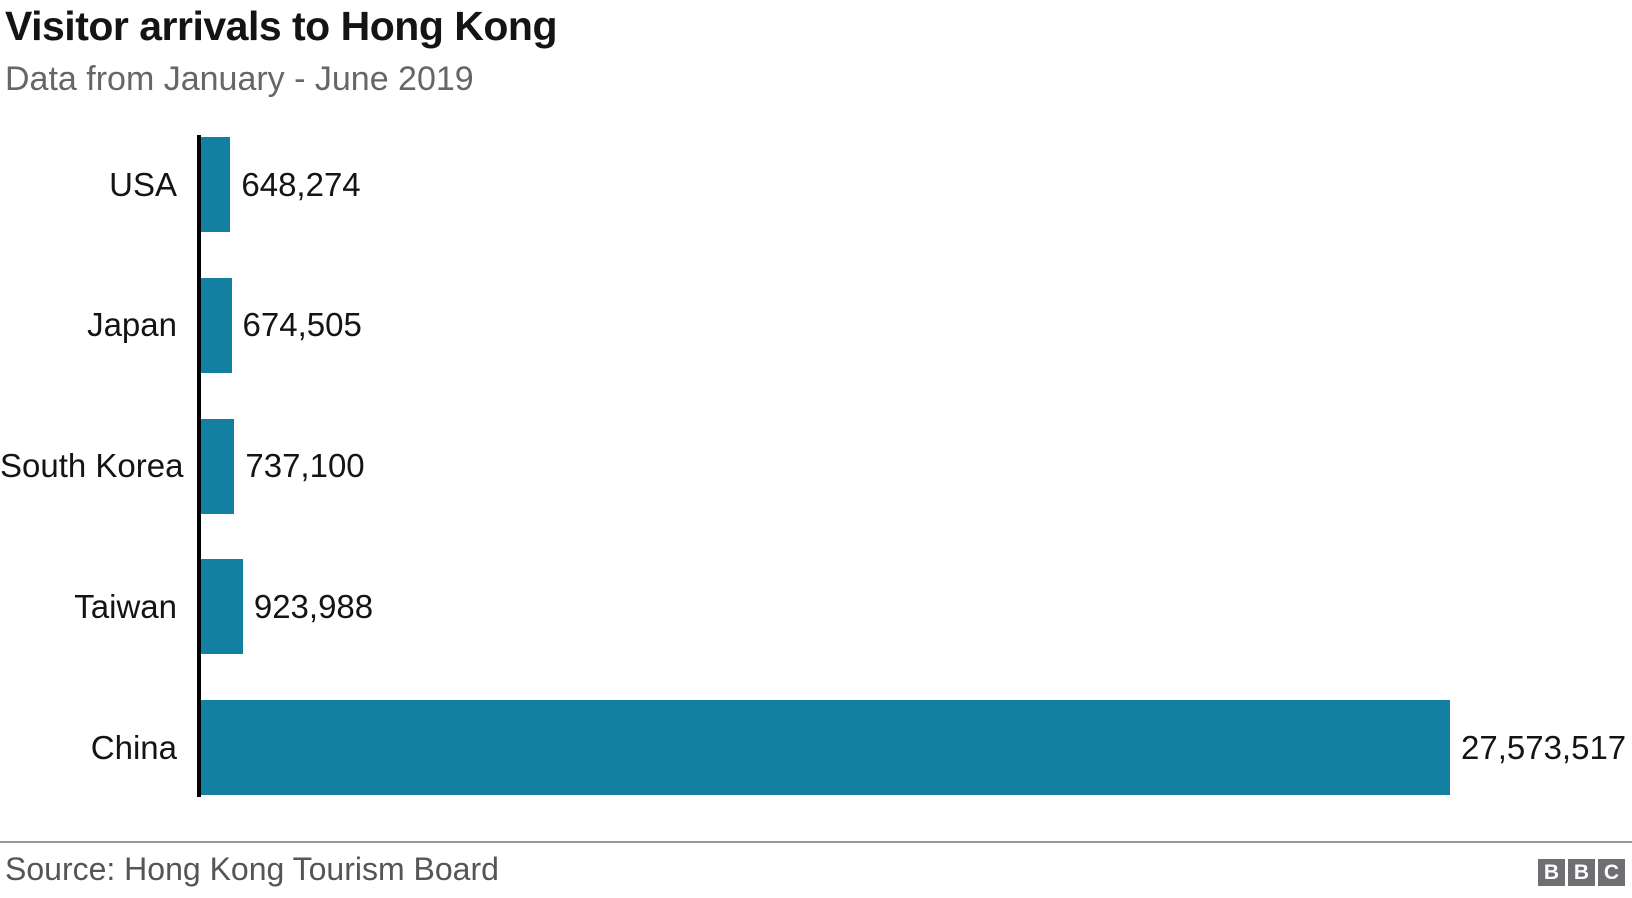  I want to click on bar-wrap: 648,274, so click(904, 184).